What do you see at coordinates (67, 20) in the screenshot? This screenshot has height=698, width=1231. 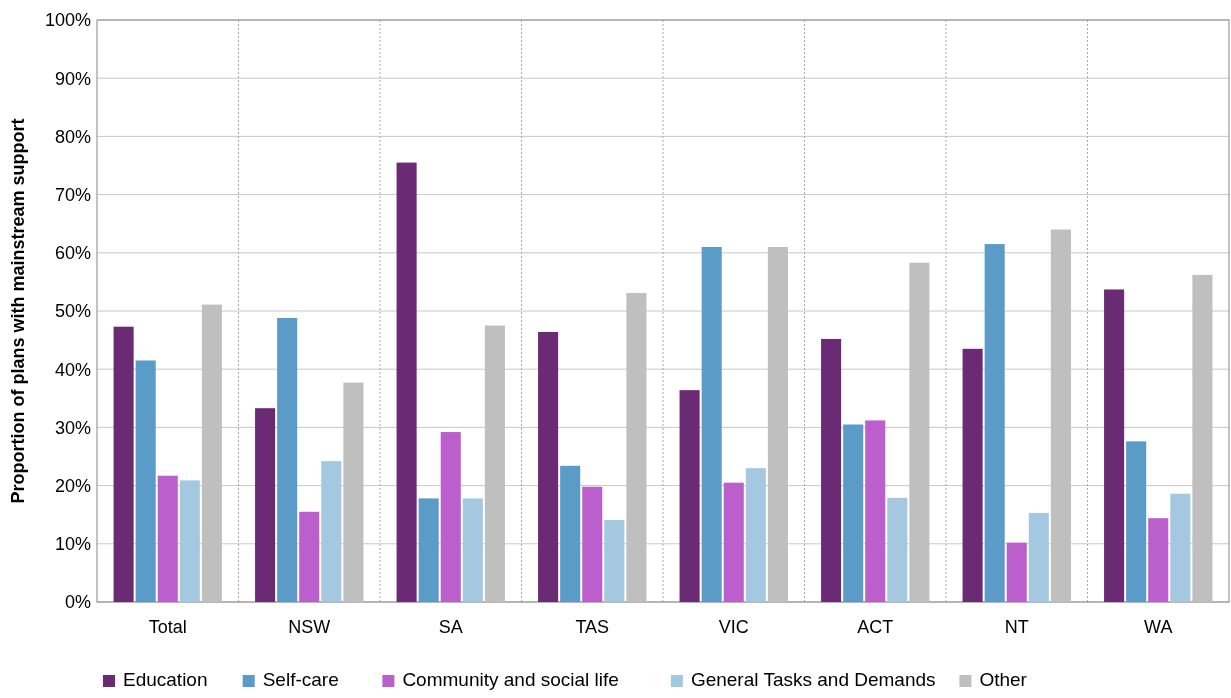 I see `y-tick-label: 100%` at bounding box center [67, 20].